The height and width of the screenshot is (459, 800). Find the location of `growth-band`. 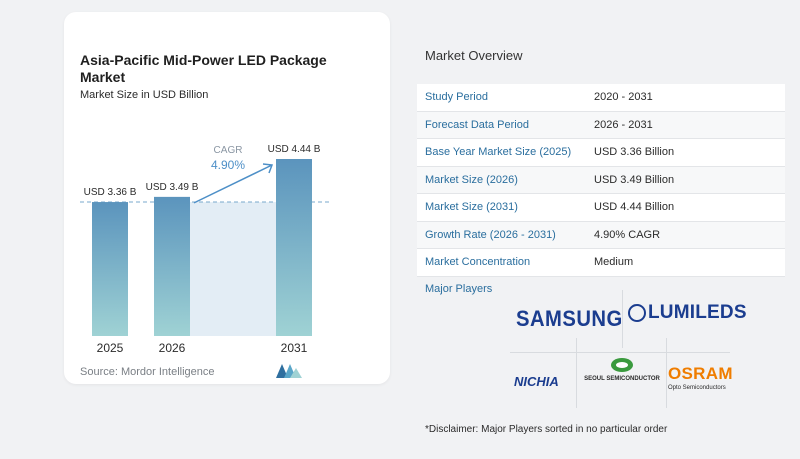

growth-band is located at coordinates (233, 269).